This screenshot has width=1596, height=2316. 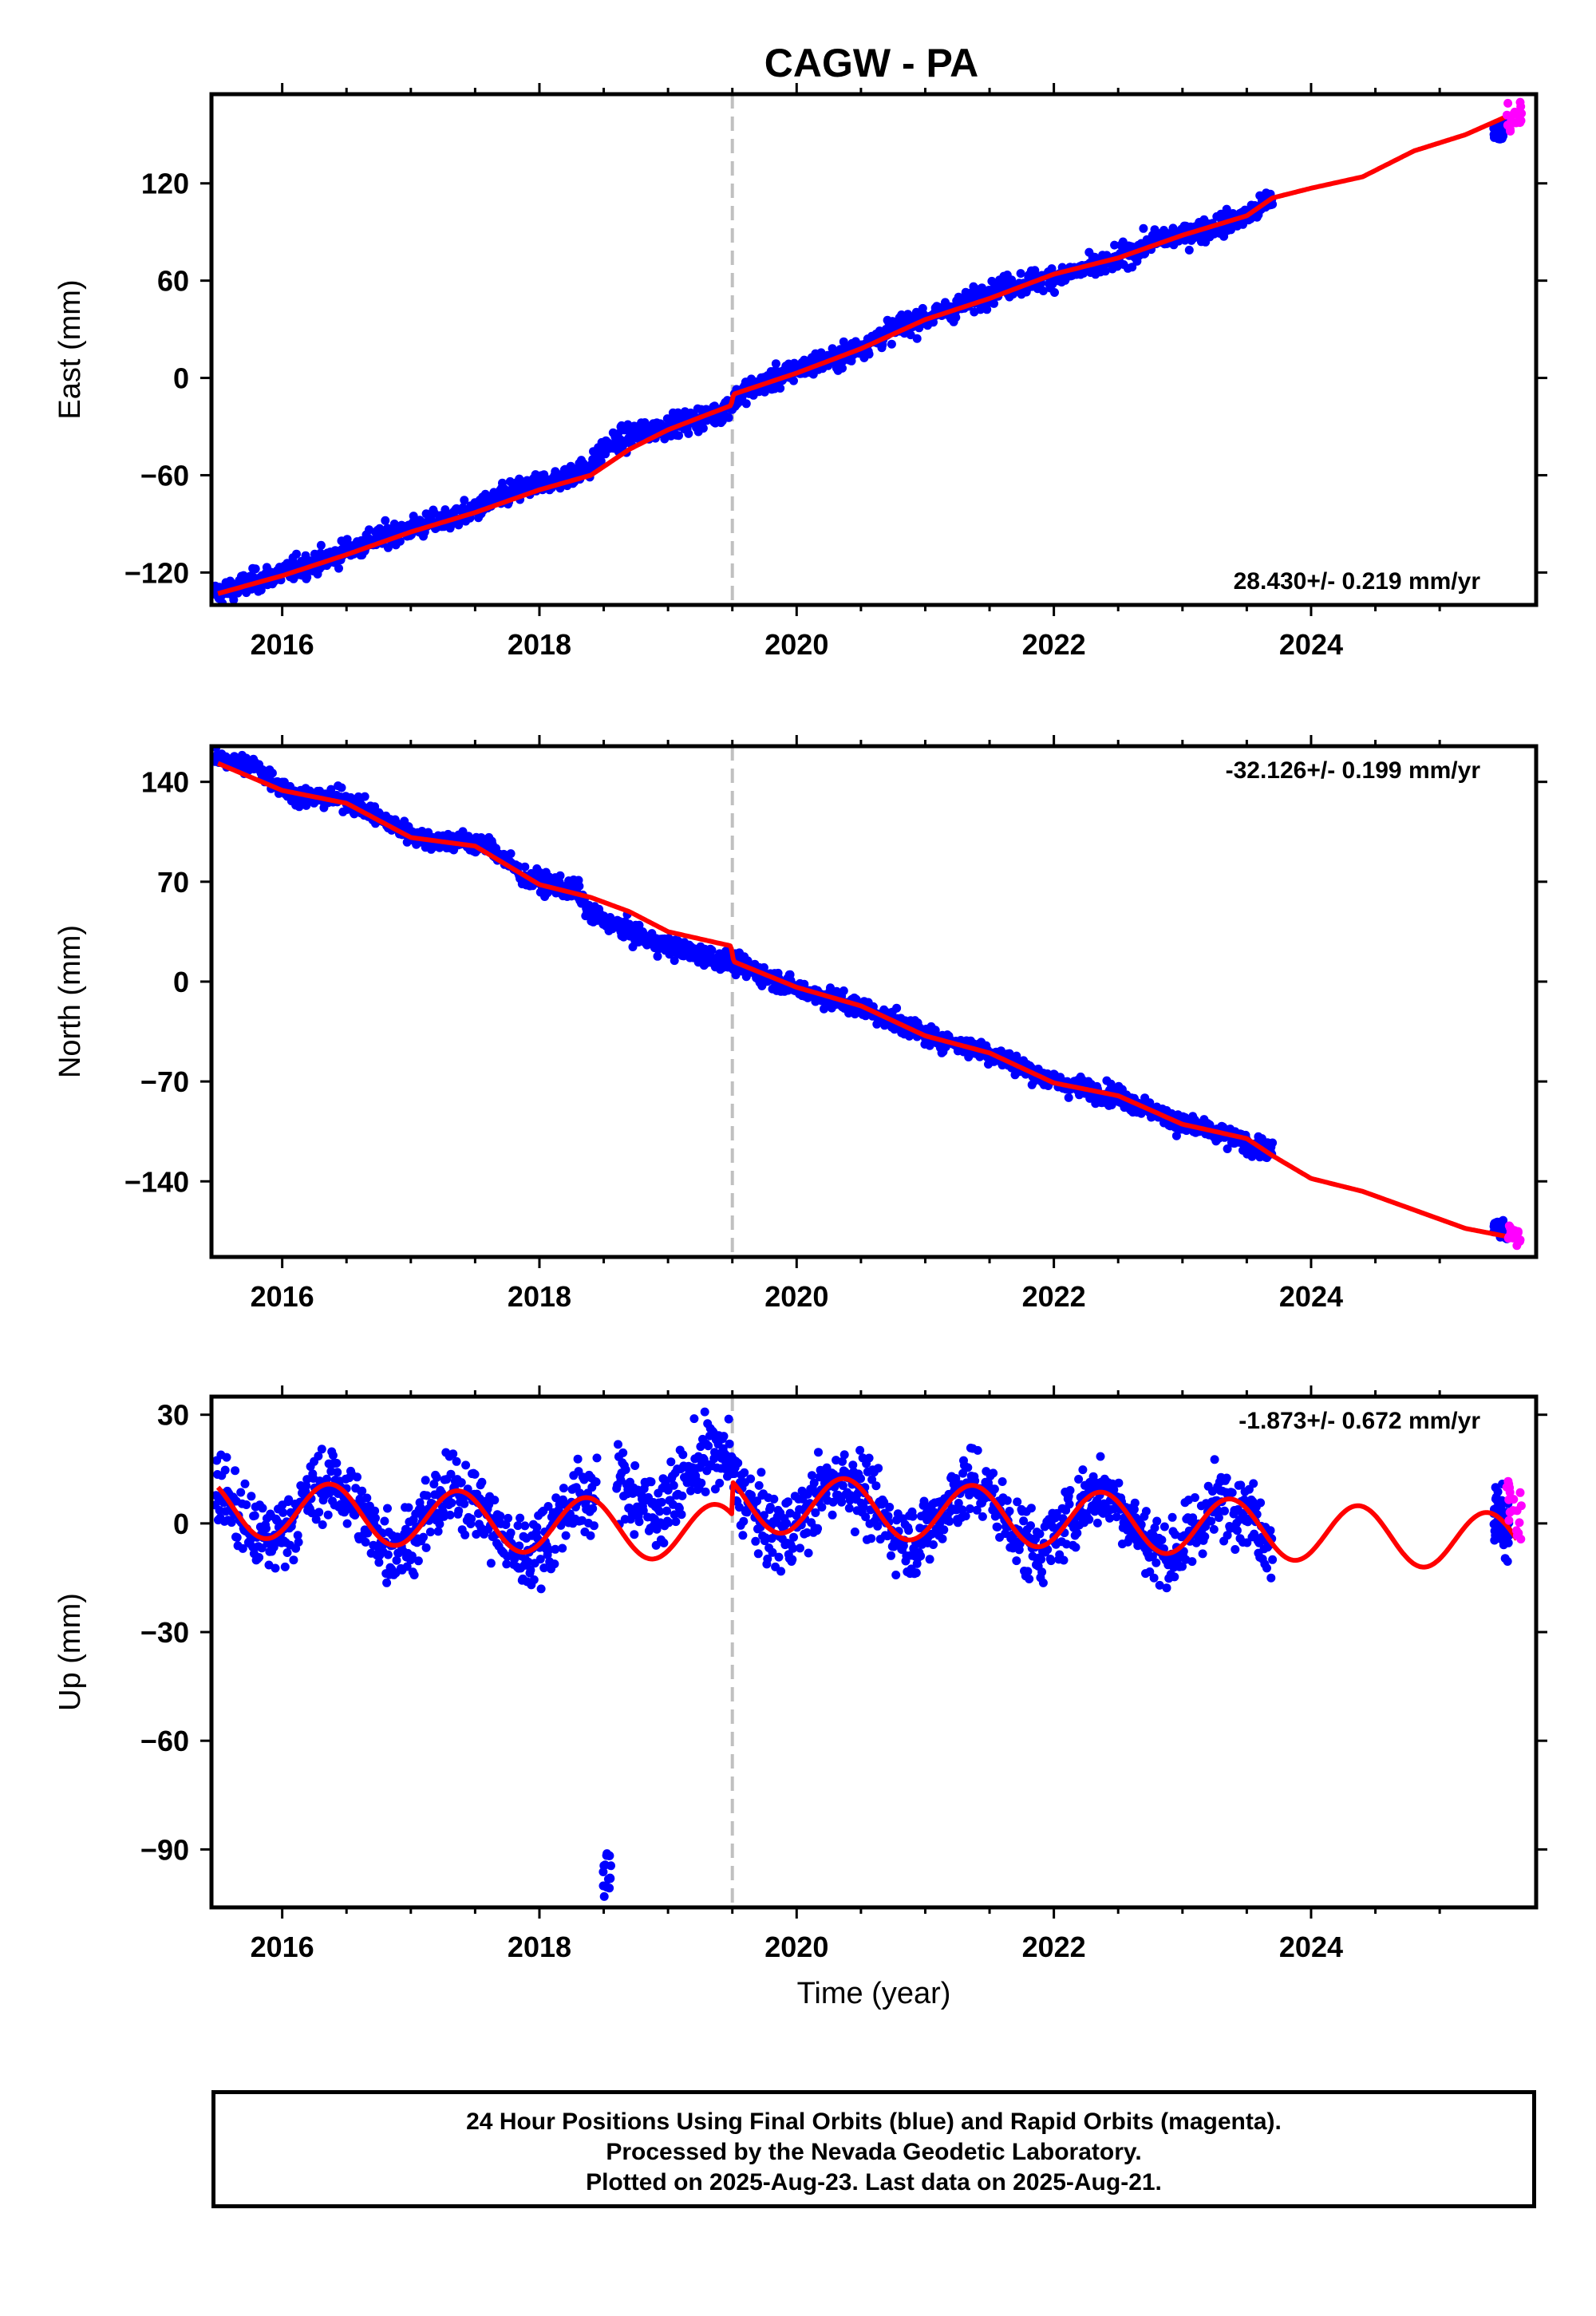 What do you see at coordinates (1311, 644) in the screenshot?
I see `x-tick-label: 2024` at bounding box center [1311, 644].